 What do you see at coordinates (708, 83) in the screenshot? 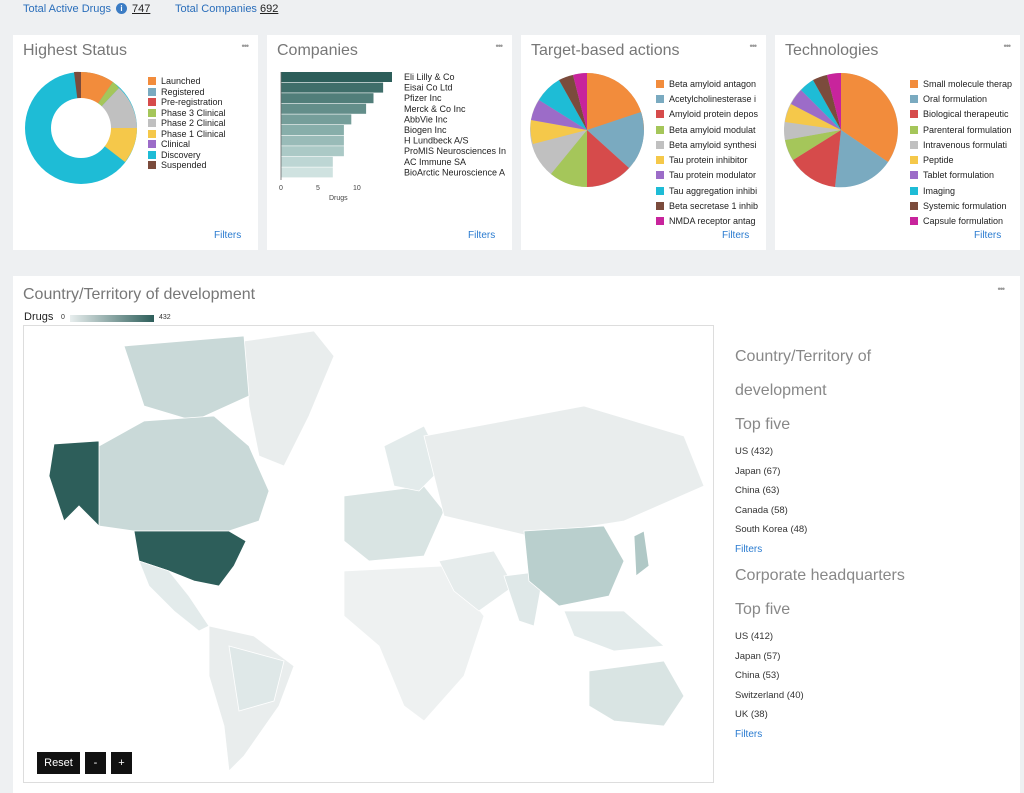
I see `legend-item: Beta amyloid antagon` at bounding box center [708, 83].